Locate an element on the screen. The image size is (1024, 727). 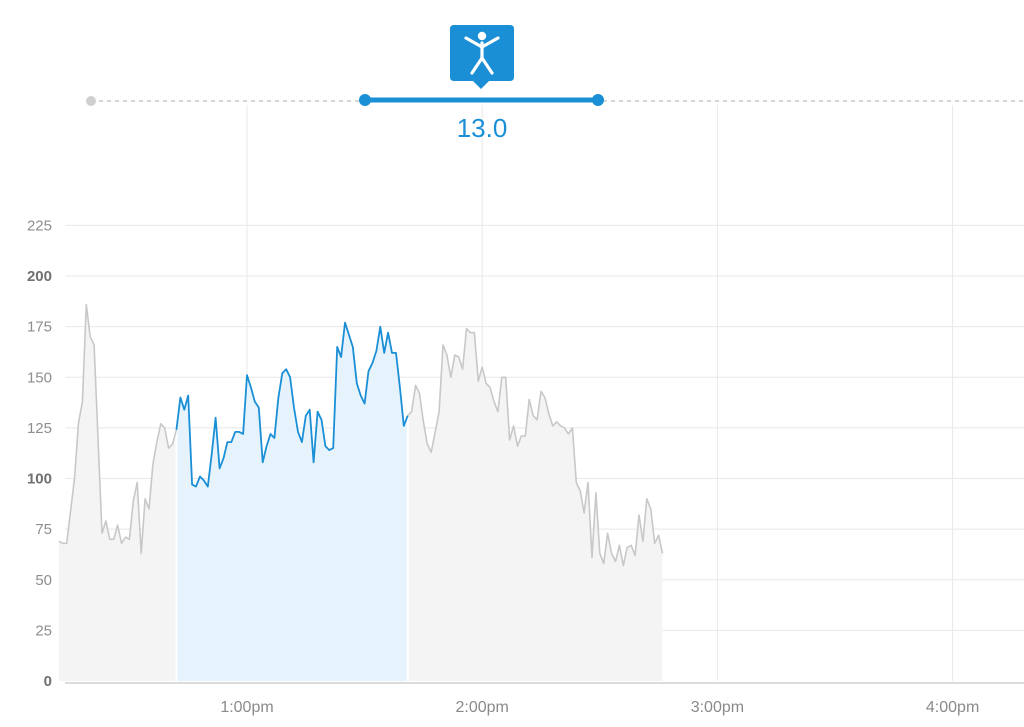
y-tick-label: 175 is located at coordinates (39, 327).